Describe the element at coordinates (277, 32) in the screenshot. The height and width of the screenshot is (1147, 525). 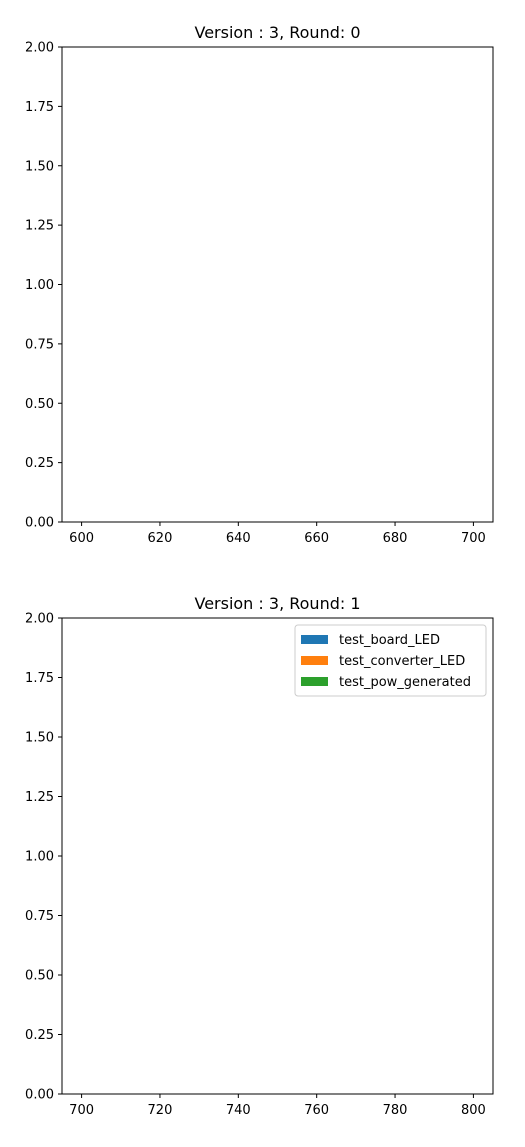
I see `chart-title: Version : 3, Round: 0` at that location.